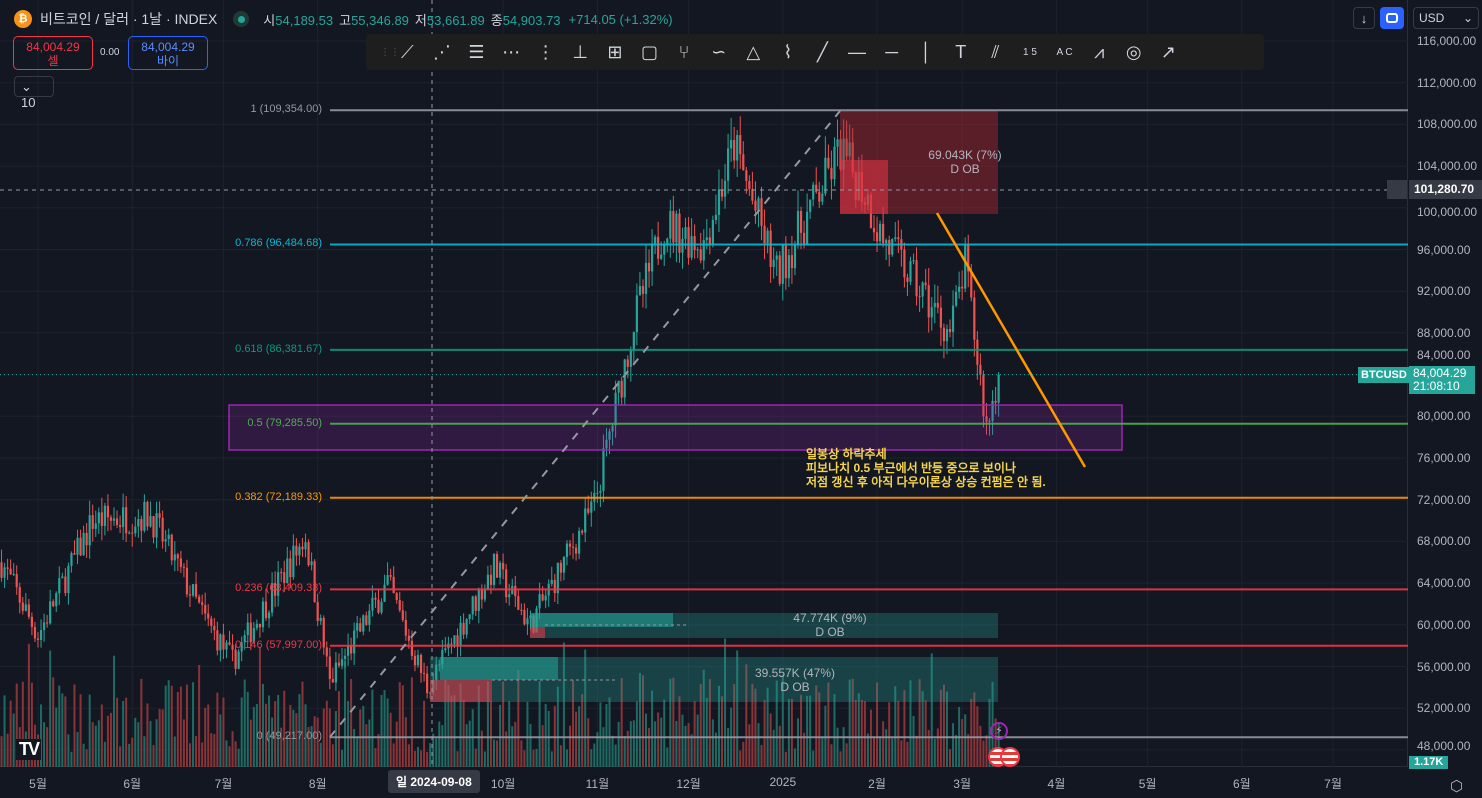 This screenshot has height=798, width=1482. What do you see at coordinates (1457, 786) in the screenshot?
I see `settings-icon: ⬡` at bounding box center [1457, 786].